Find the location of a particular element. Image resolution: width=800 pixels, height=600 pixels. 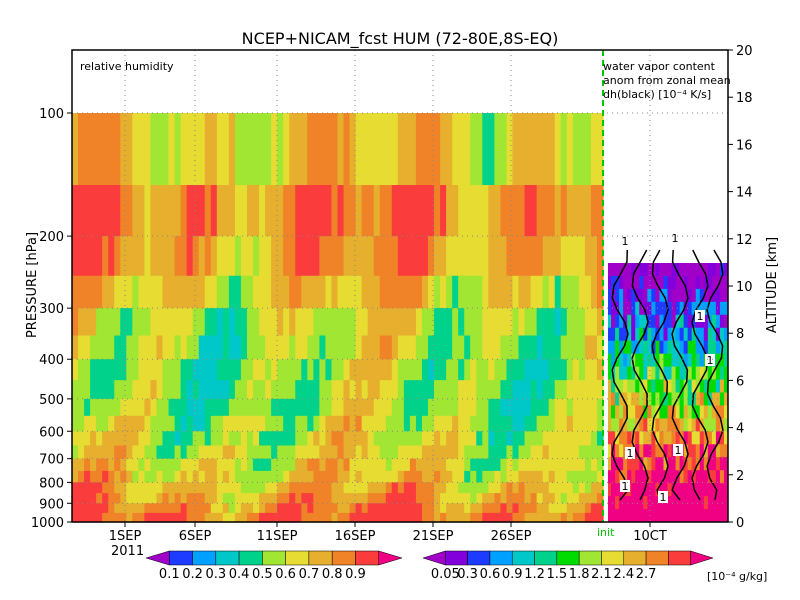

contour-label-bg is located at coordinates (630, 453).